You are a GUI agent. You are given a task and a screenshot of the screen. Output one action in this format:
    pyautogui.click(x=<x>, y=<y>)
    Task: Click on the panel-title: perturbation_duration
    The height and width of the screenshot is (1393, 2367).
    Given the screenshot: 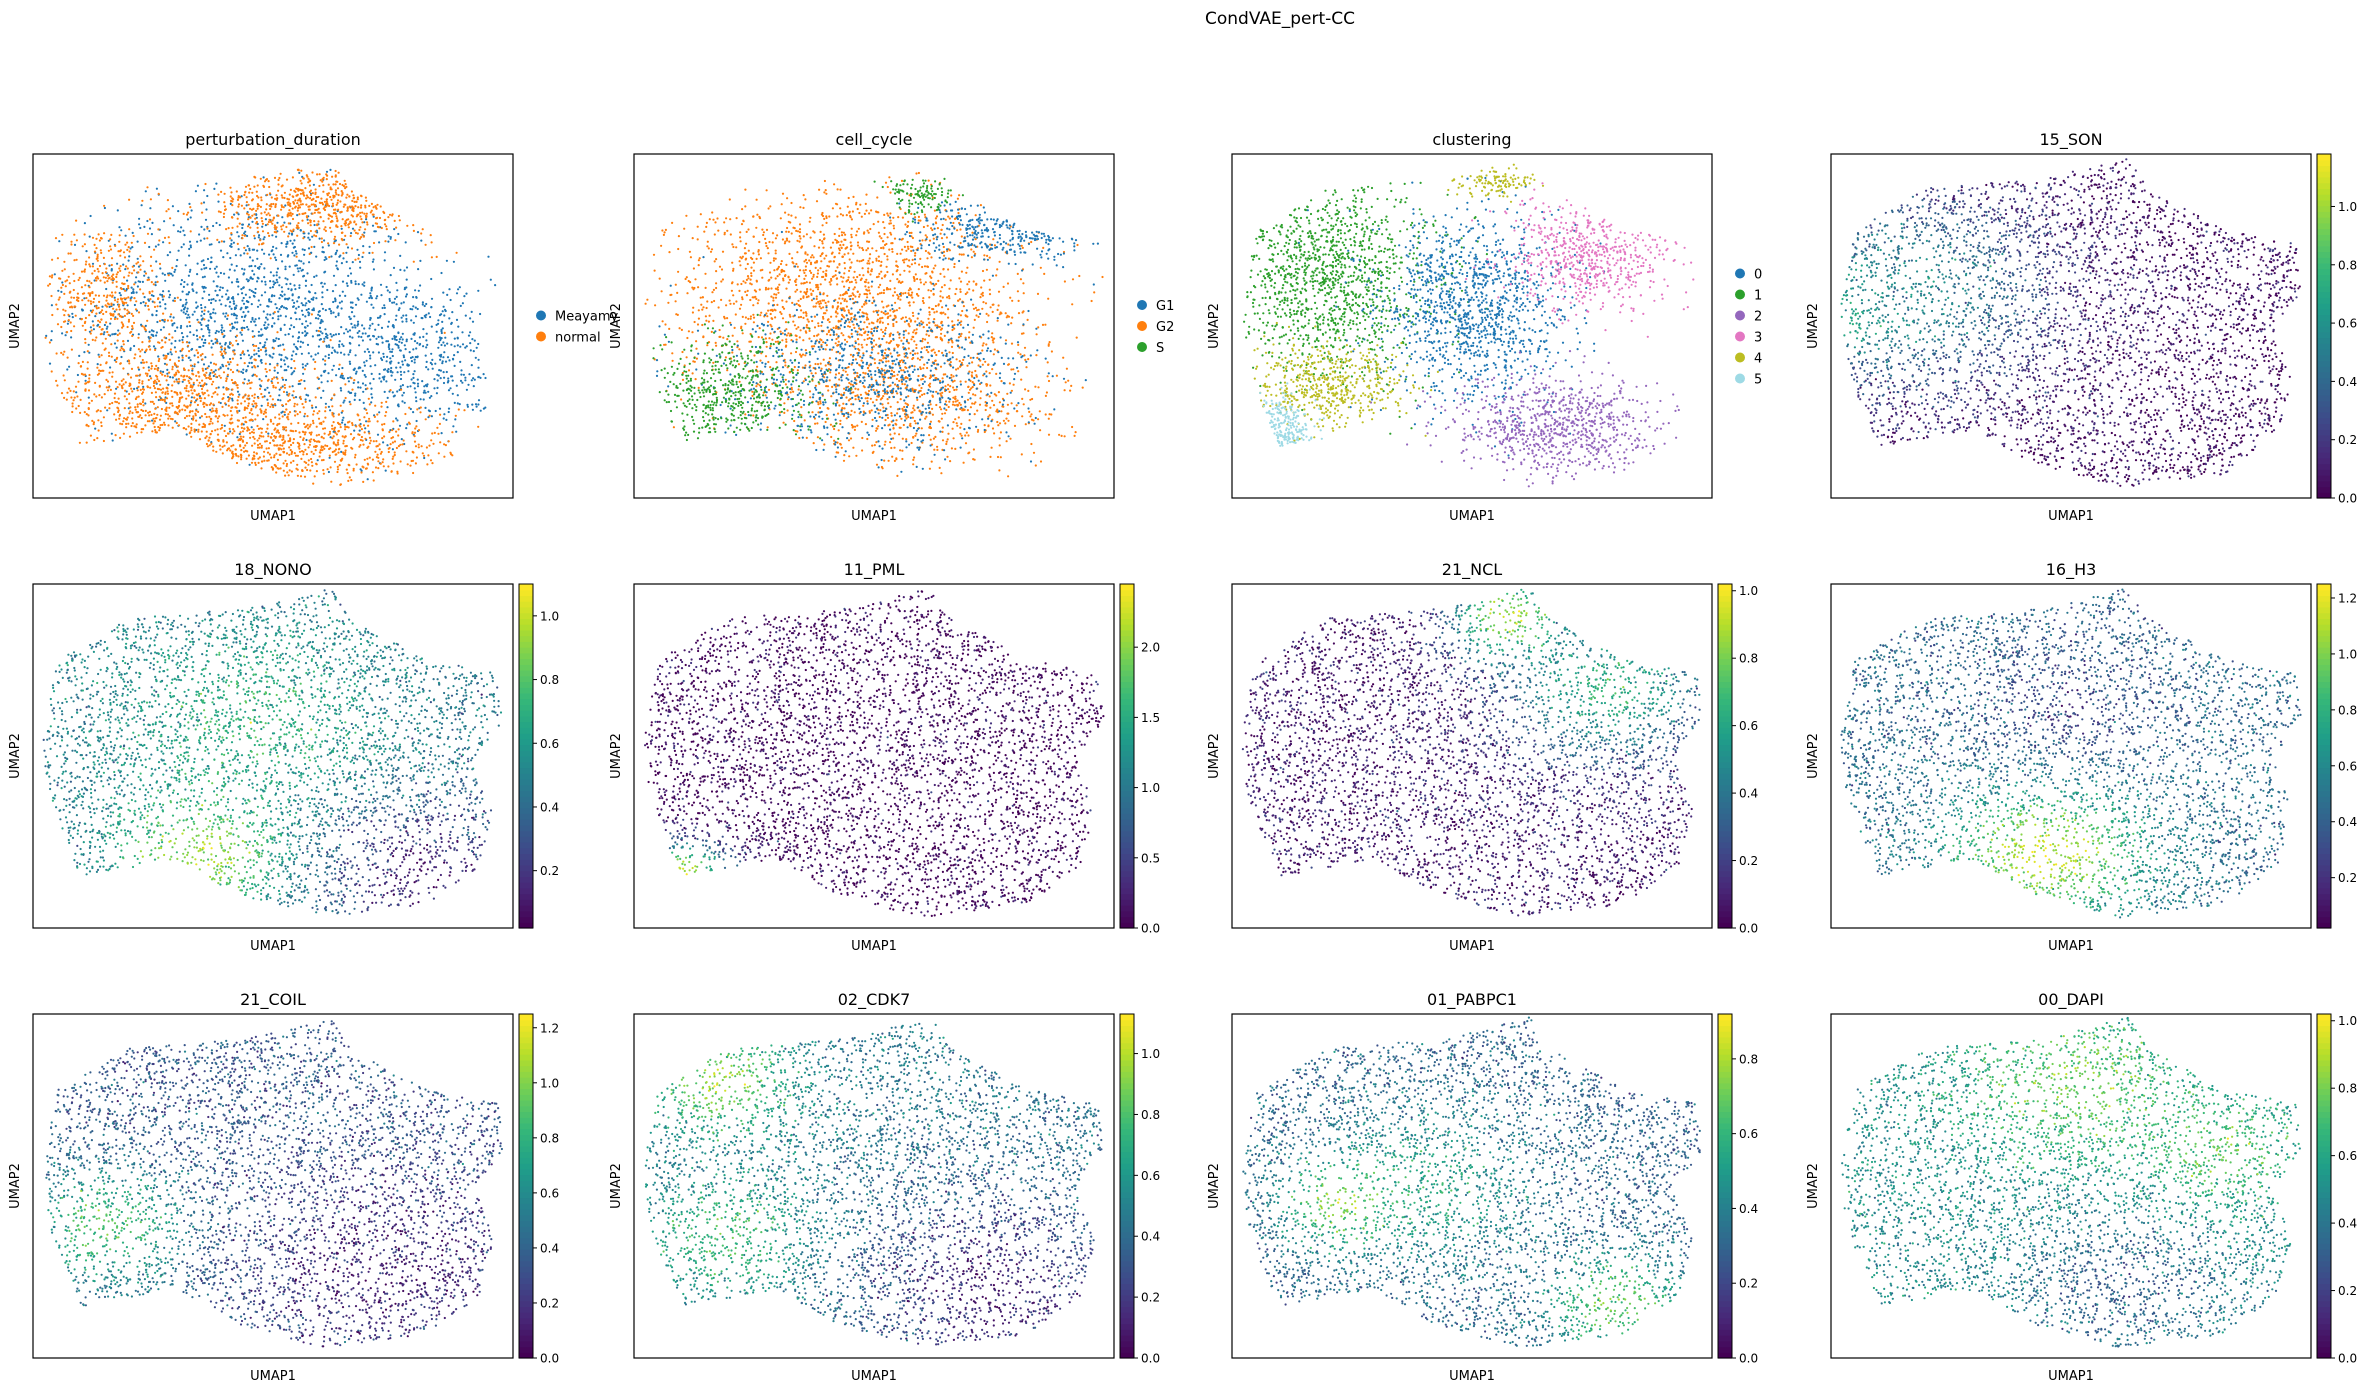 What is the action you would take?
    pyautogui.click(x=273, y=140)
    